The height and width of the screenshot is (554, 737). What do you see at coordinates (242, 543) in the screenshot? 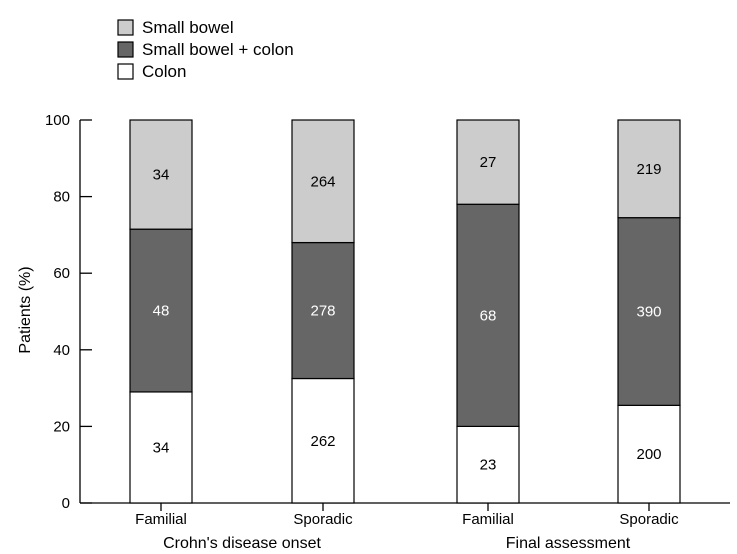
I see `x-group-label: Crohn's disease onset` at bounding box center [242, 543].